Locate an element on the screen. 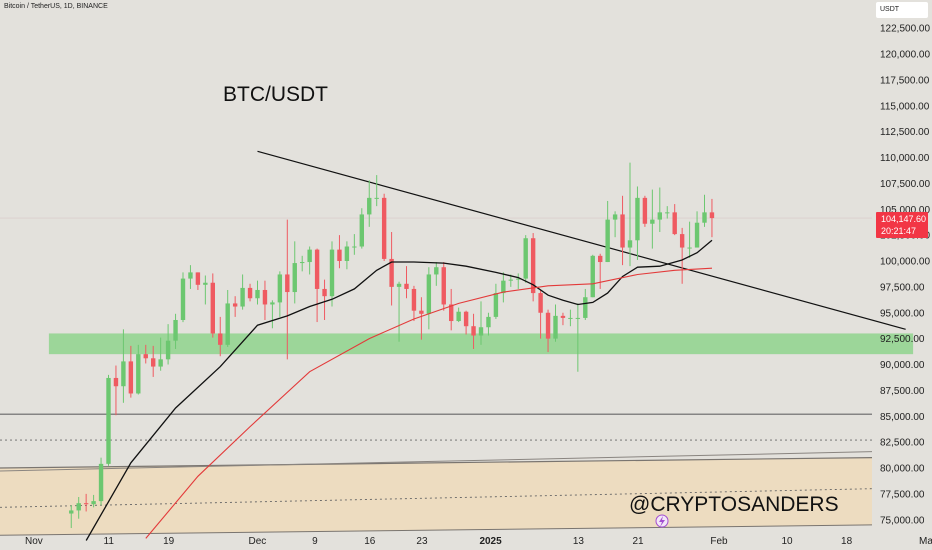 The height and width of the screenshot is (550, 932). y-tick-label: 75,000.00 is located at coordinates (902, 520).